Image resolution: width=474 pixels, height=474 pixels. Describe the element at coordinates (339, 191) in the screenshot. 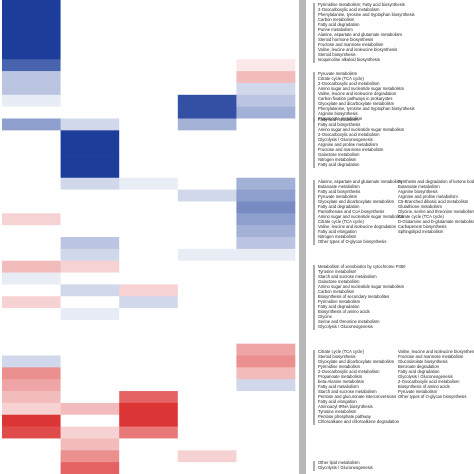

I see `pathway-label: Fatty acid biosynthesis` at that location.